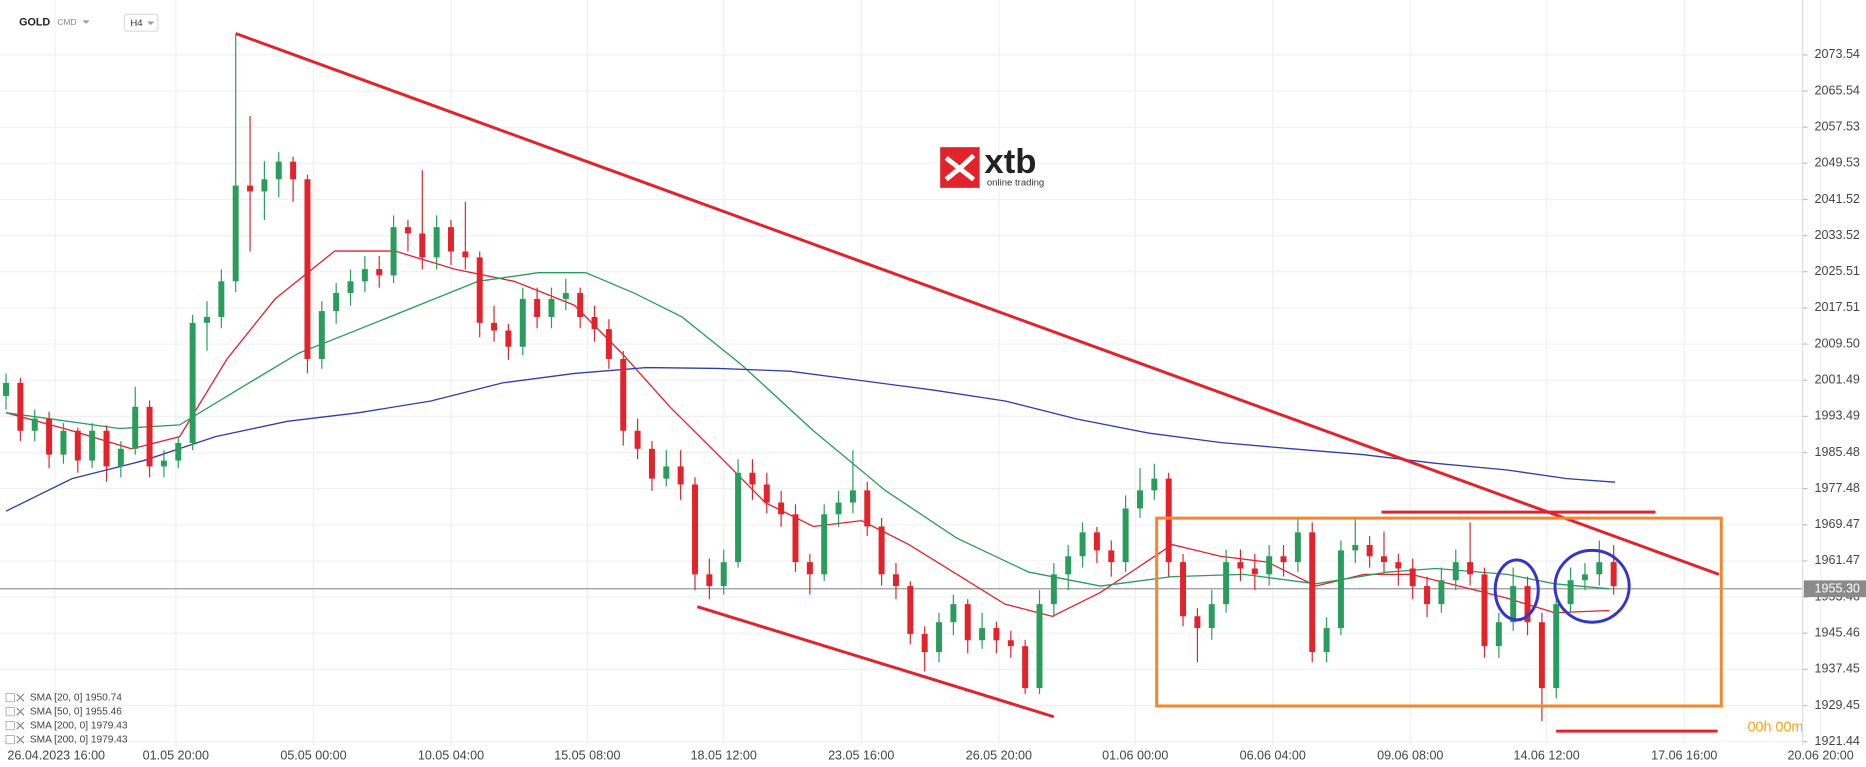 This screenshot has width=1866, height=767. Describe the element at coordinates (1820, 756) in the screenshot. I see `x-tick-label: 20.06 20:00` at that location.